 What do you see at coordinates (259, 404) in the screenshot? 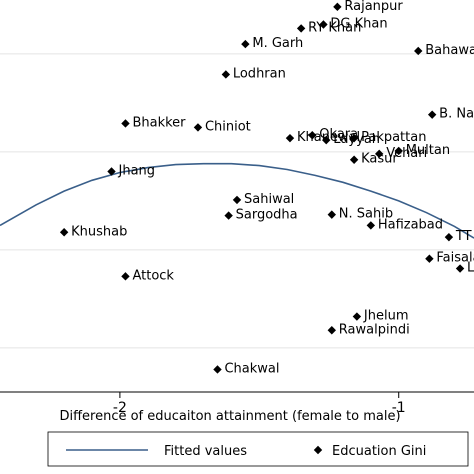
I see `x-ticks: -2 -1` at bounding box center [259, 404].